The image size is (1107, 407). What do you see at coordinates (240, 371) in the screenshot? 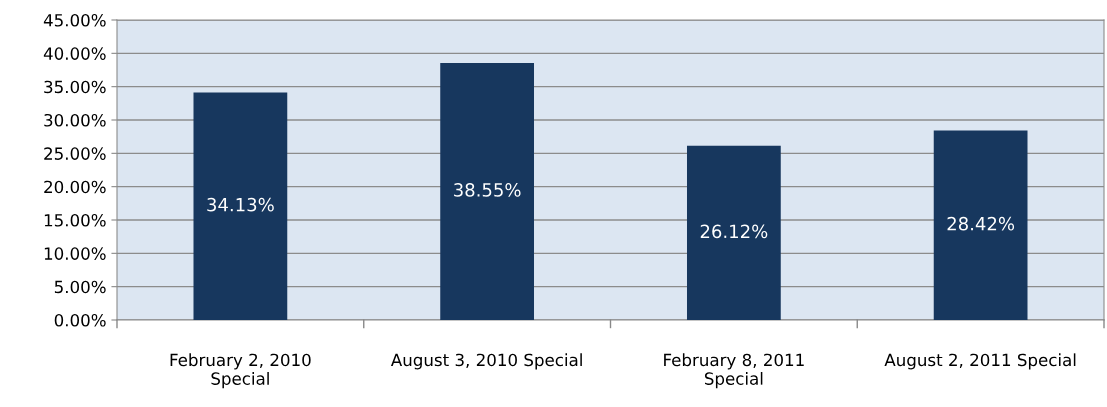
I see `x-tick-label: February 2, 2010 Special` at bounding box center [240, 371].